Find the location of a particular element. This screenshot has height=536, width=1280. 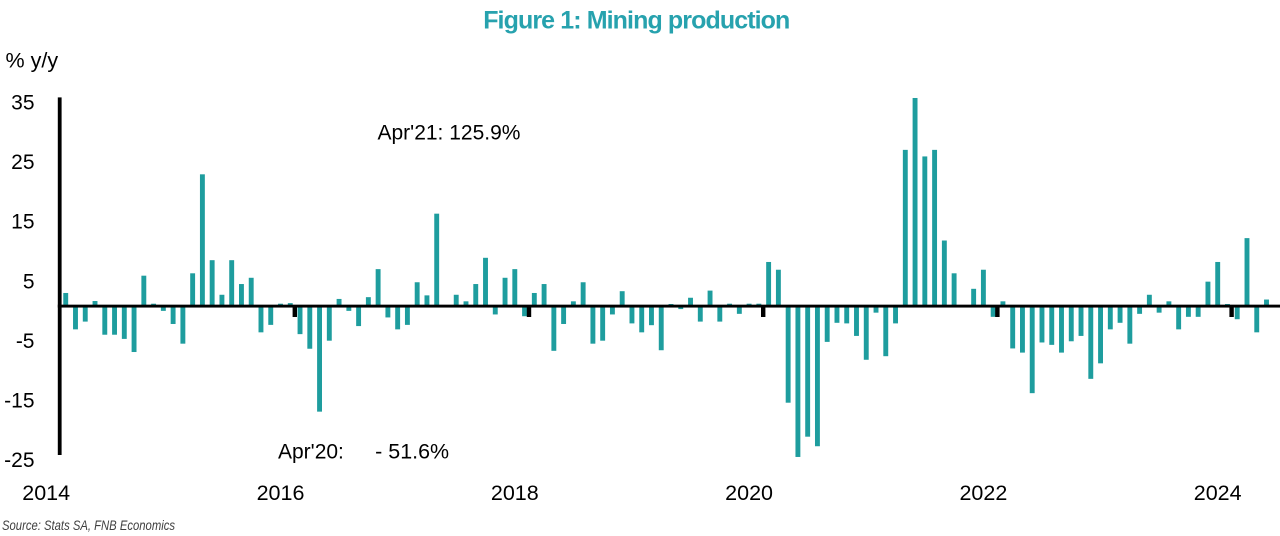

svg-text:Source: Stats SA, FNB Economic: Source: Stats SA, FNB Economics is located at coordinates (88, 525).